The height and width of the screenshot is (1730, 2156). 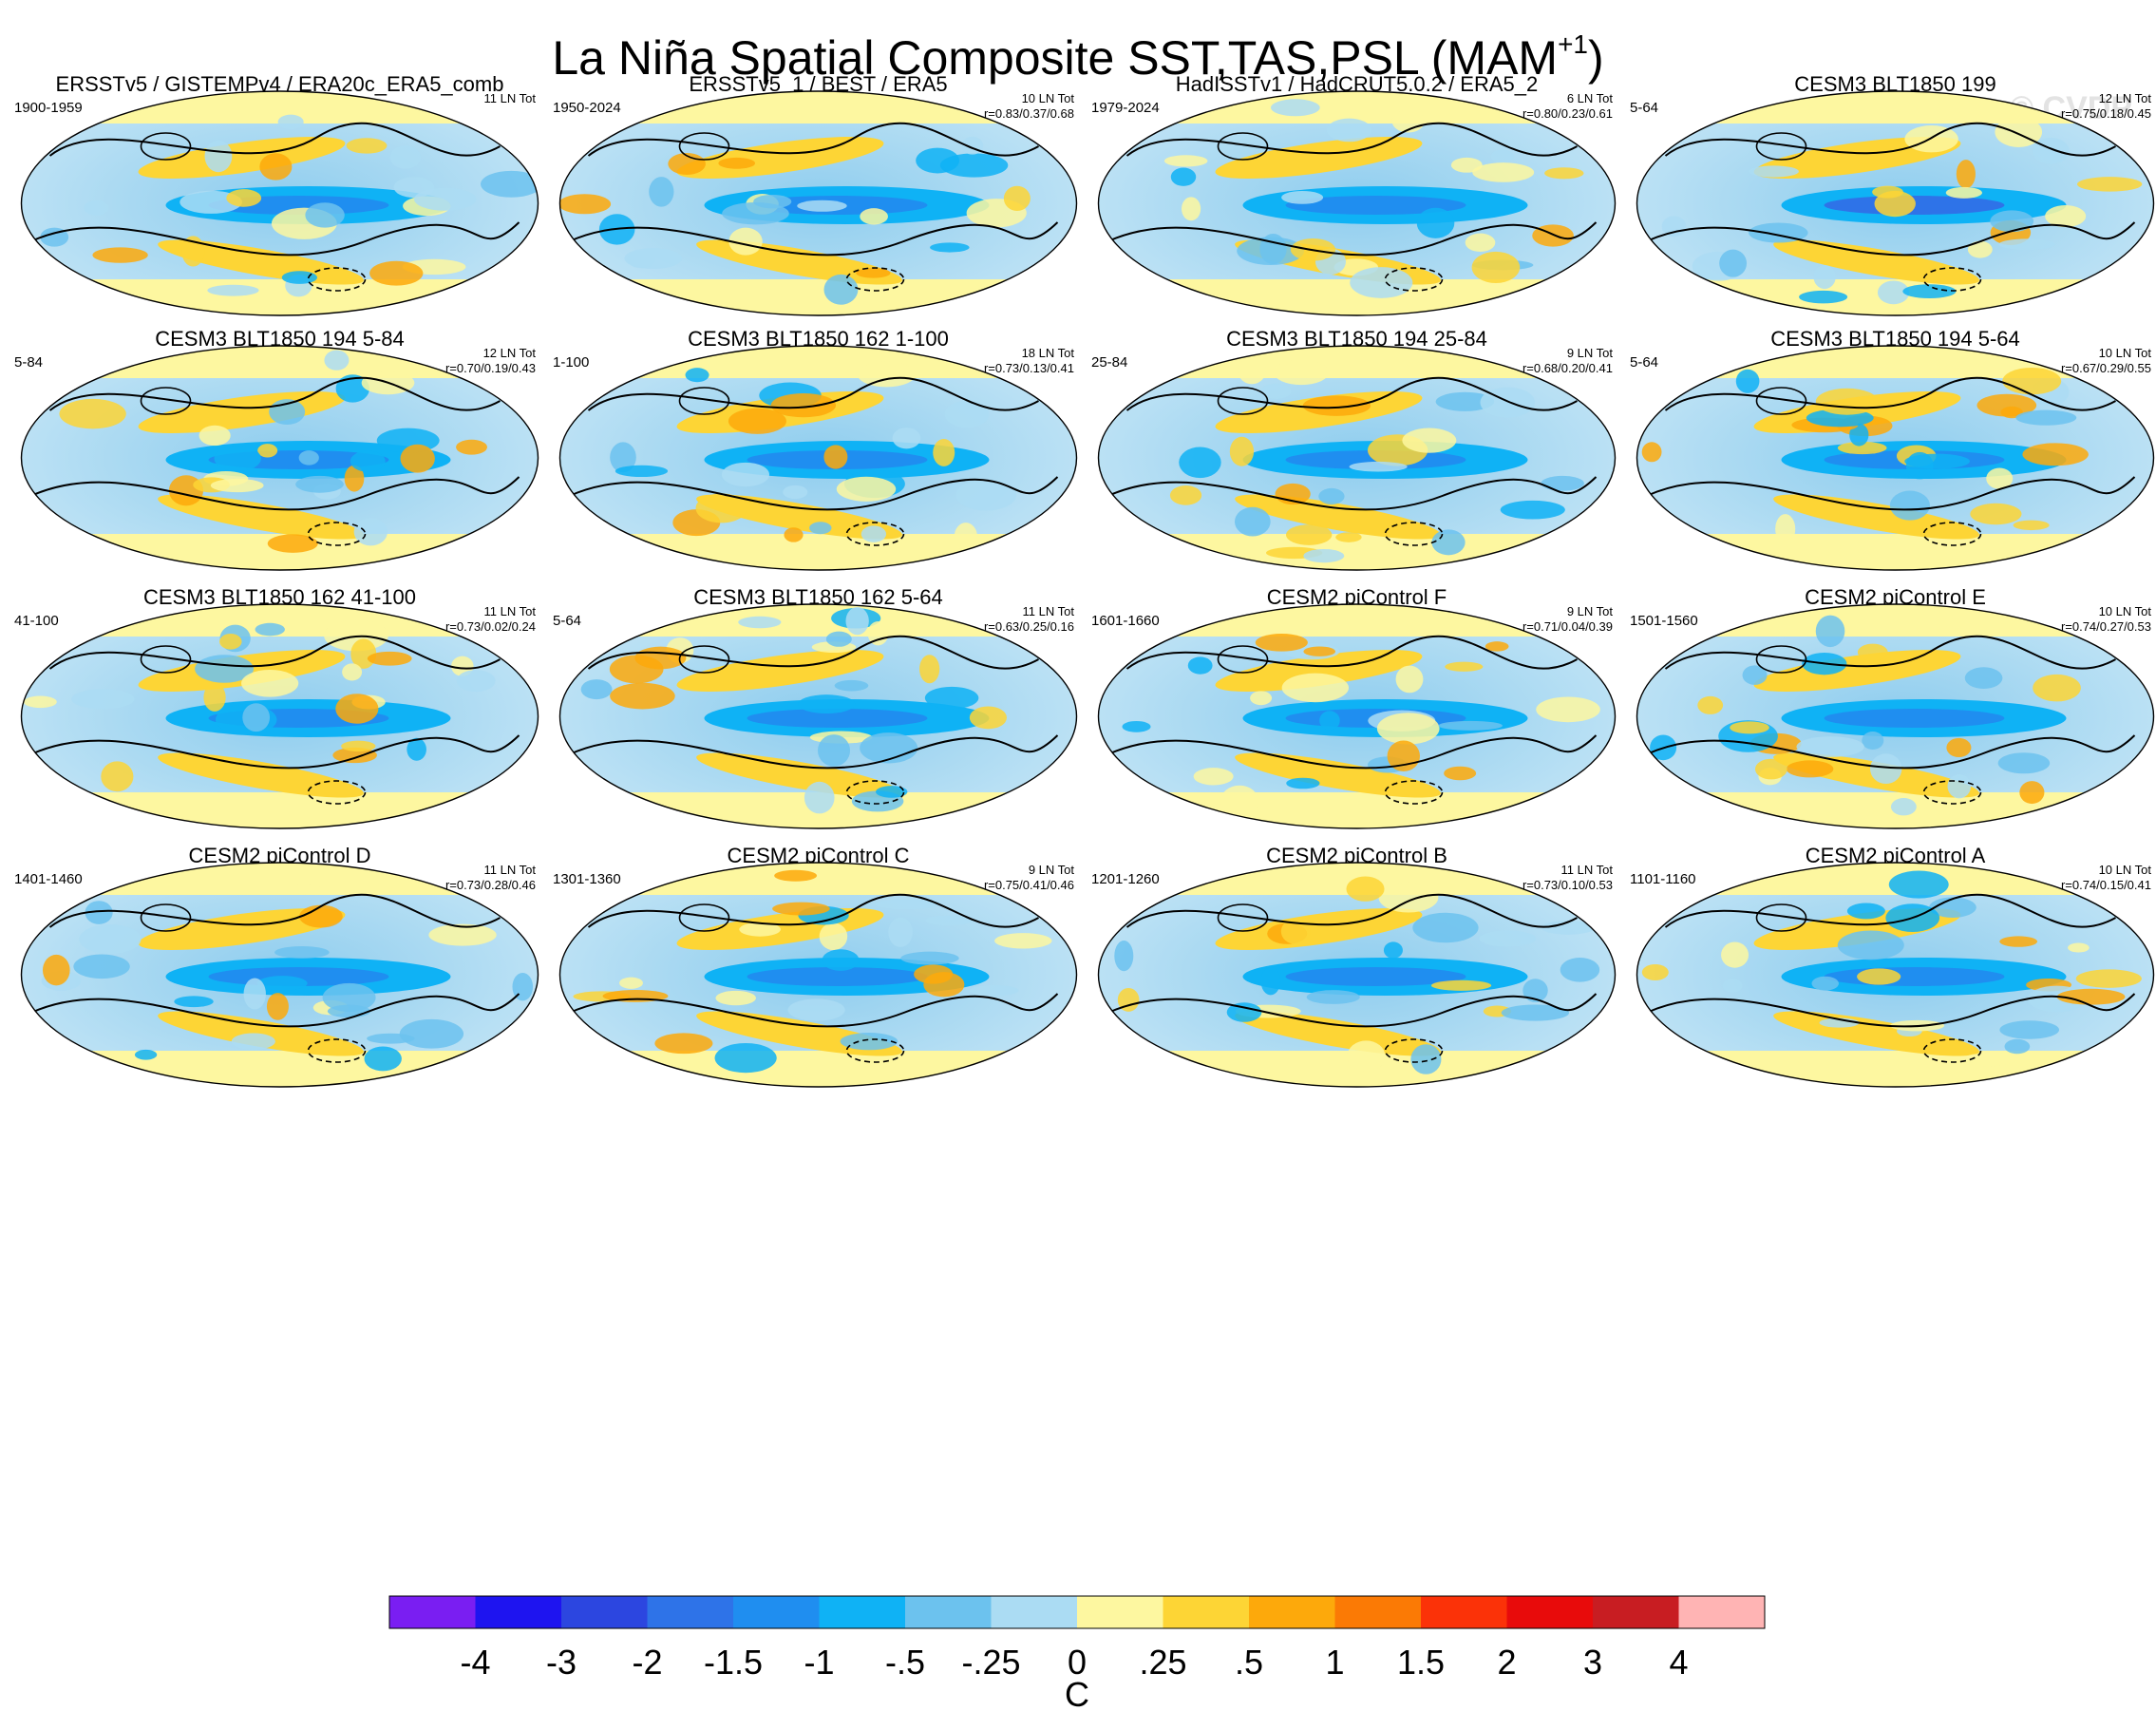 What do you see at coordinates (1590, 98) in the screenshot?
I see `panel-count: 6 LN Tot` at bounding box center [1590, 98].